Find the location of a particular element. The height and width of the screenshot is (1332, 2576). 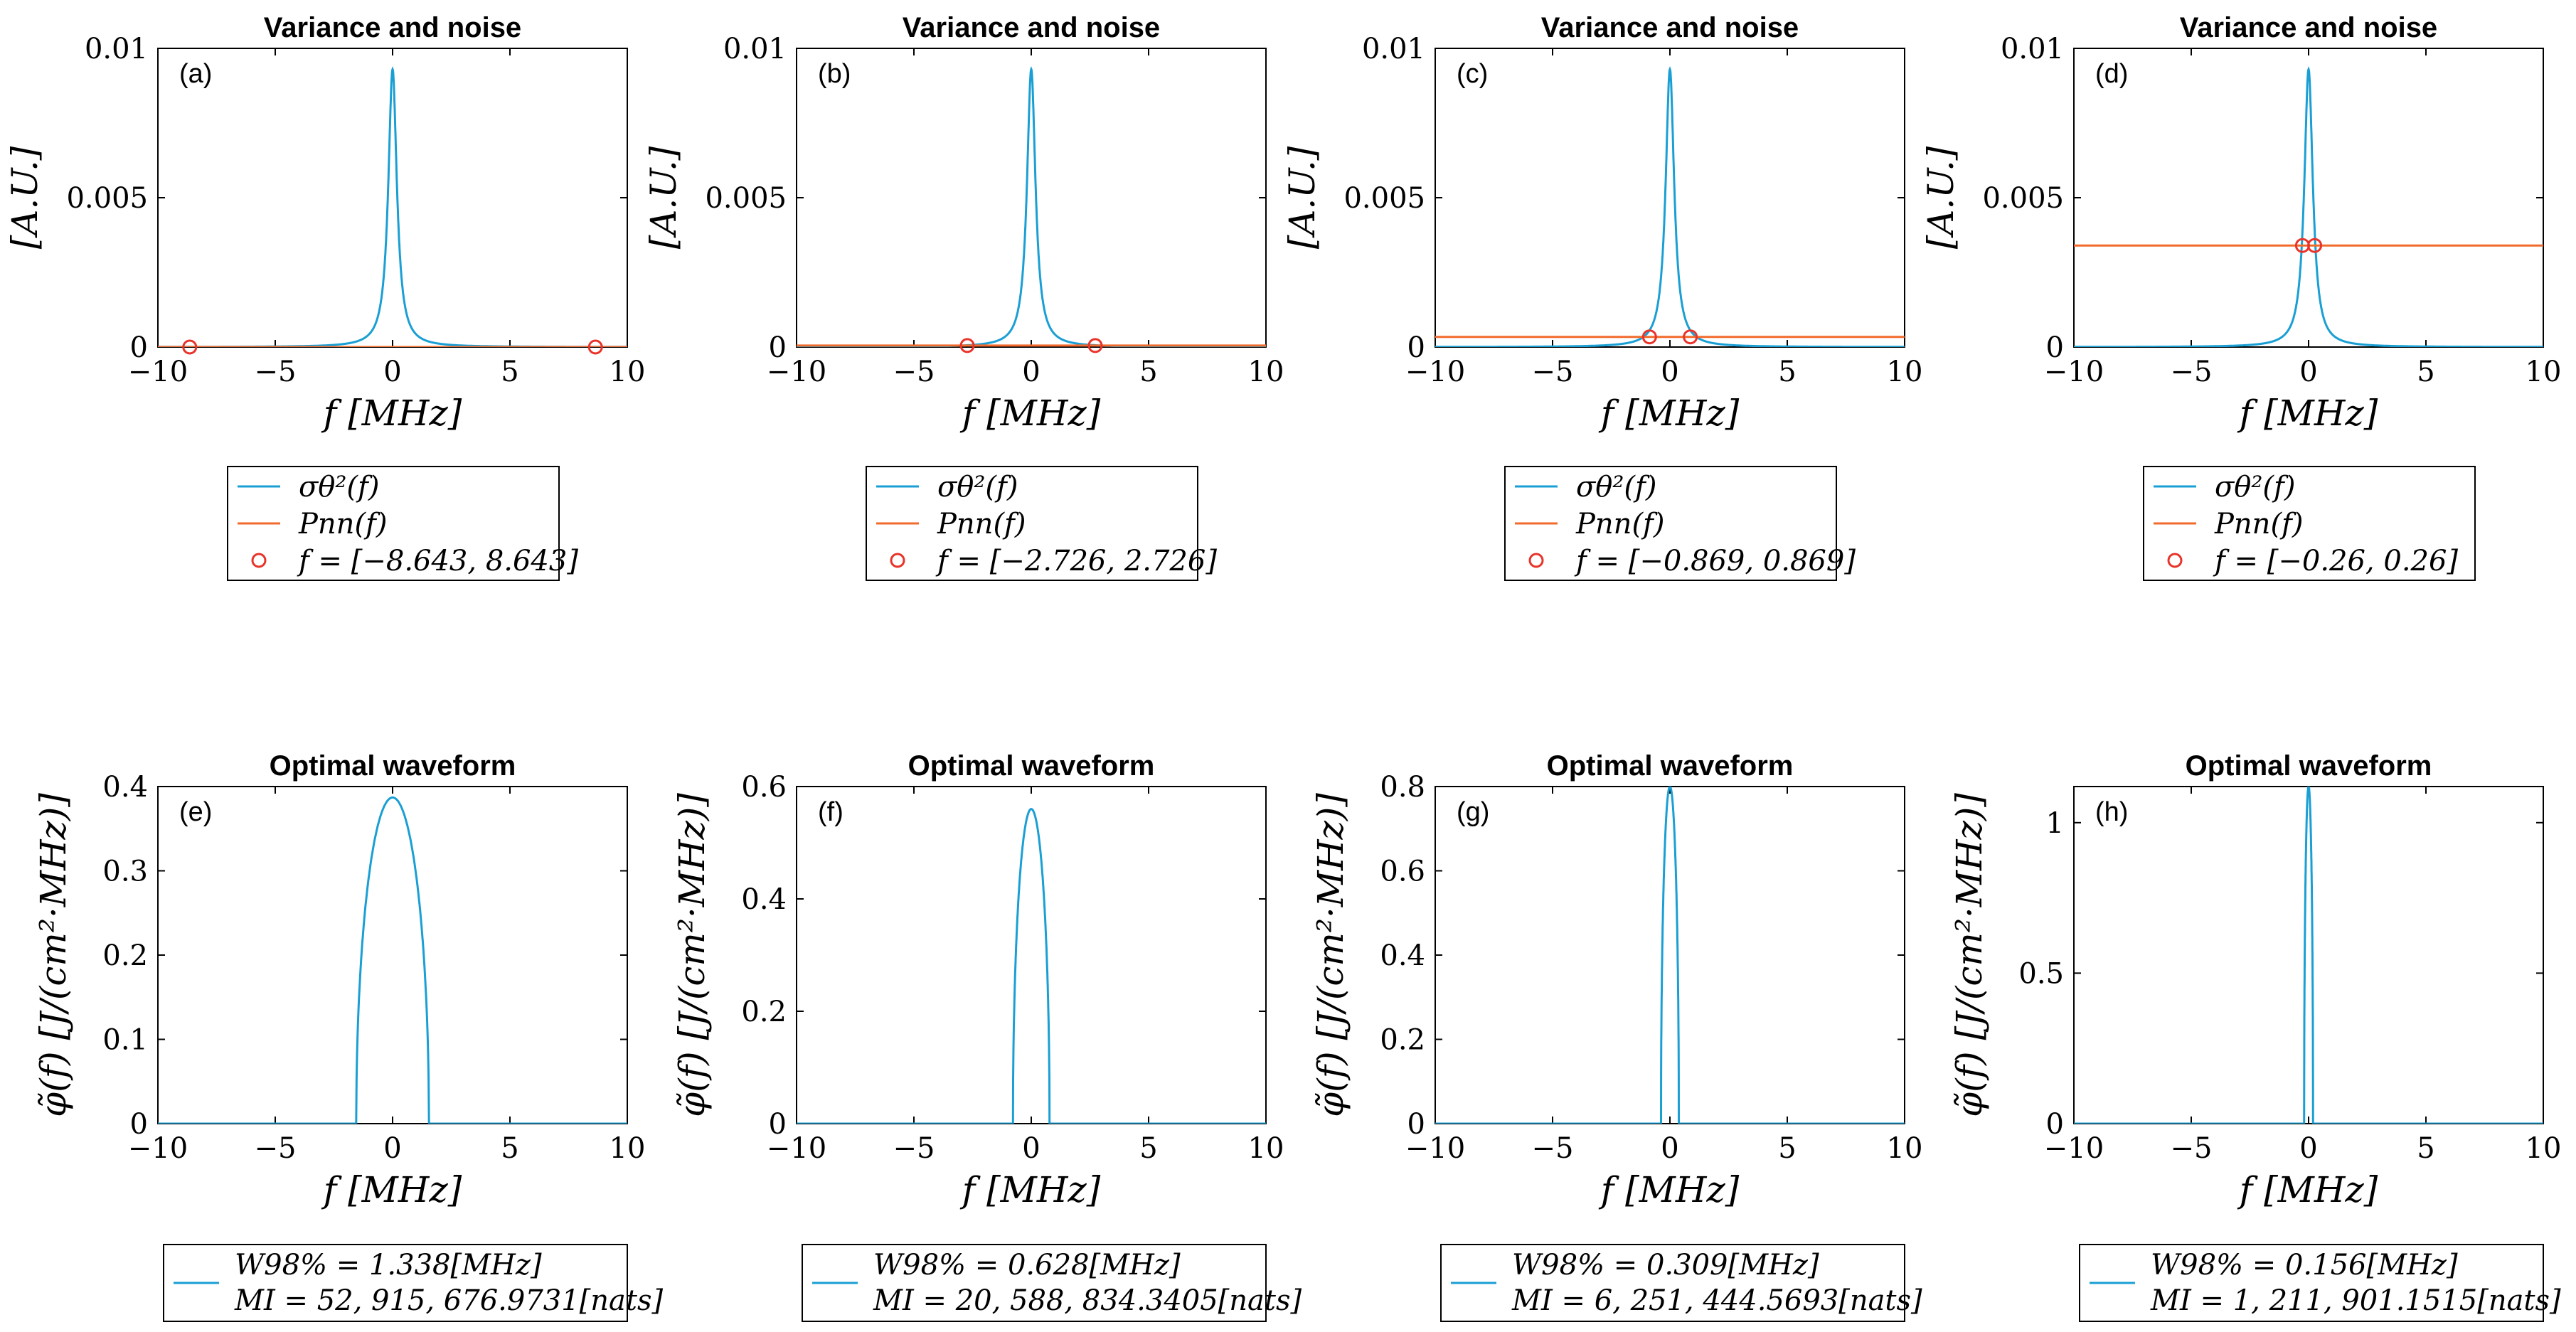

legend-entry: f = [−0.26, 0.26] is located at coordinates (2335, 561).